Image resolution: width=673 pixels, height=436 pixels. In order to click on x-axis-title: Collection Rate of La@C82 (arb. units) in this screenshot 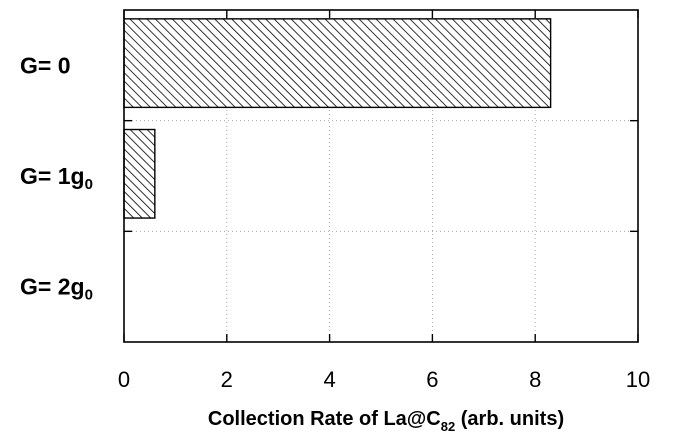, I will do `click(386, 421)`.